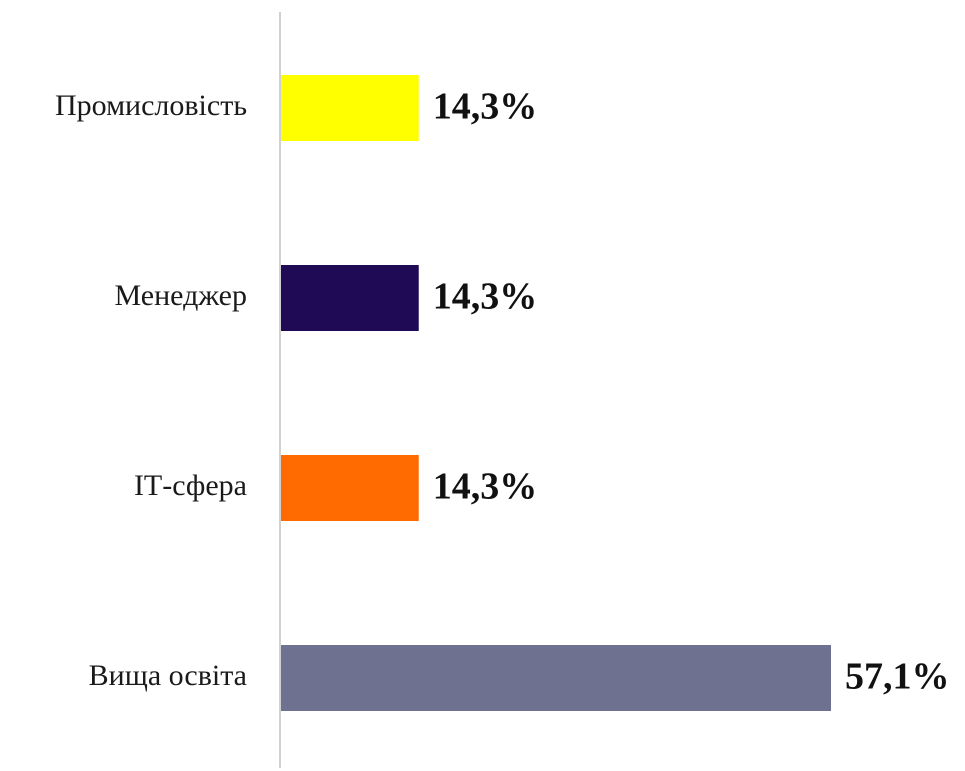 Image resolution: width=965 pixels, height=771 pixels. What do you see at coordinates (190, 485) in the screenshot?
I see `category-label-2: ІТ-сфера` at bounding box center [190, 485].